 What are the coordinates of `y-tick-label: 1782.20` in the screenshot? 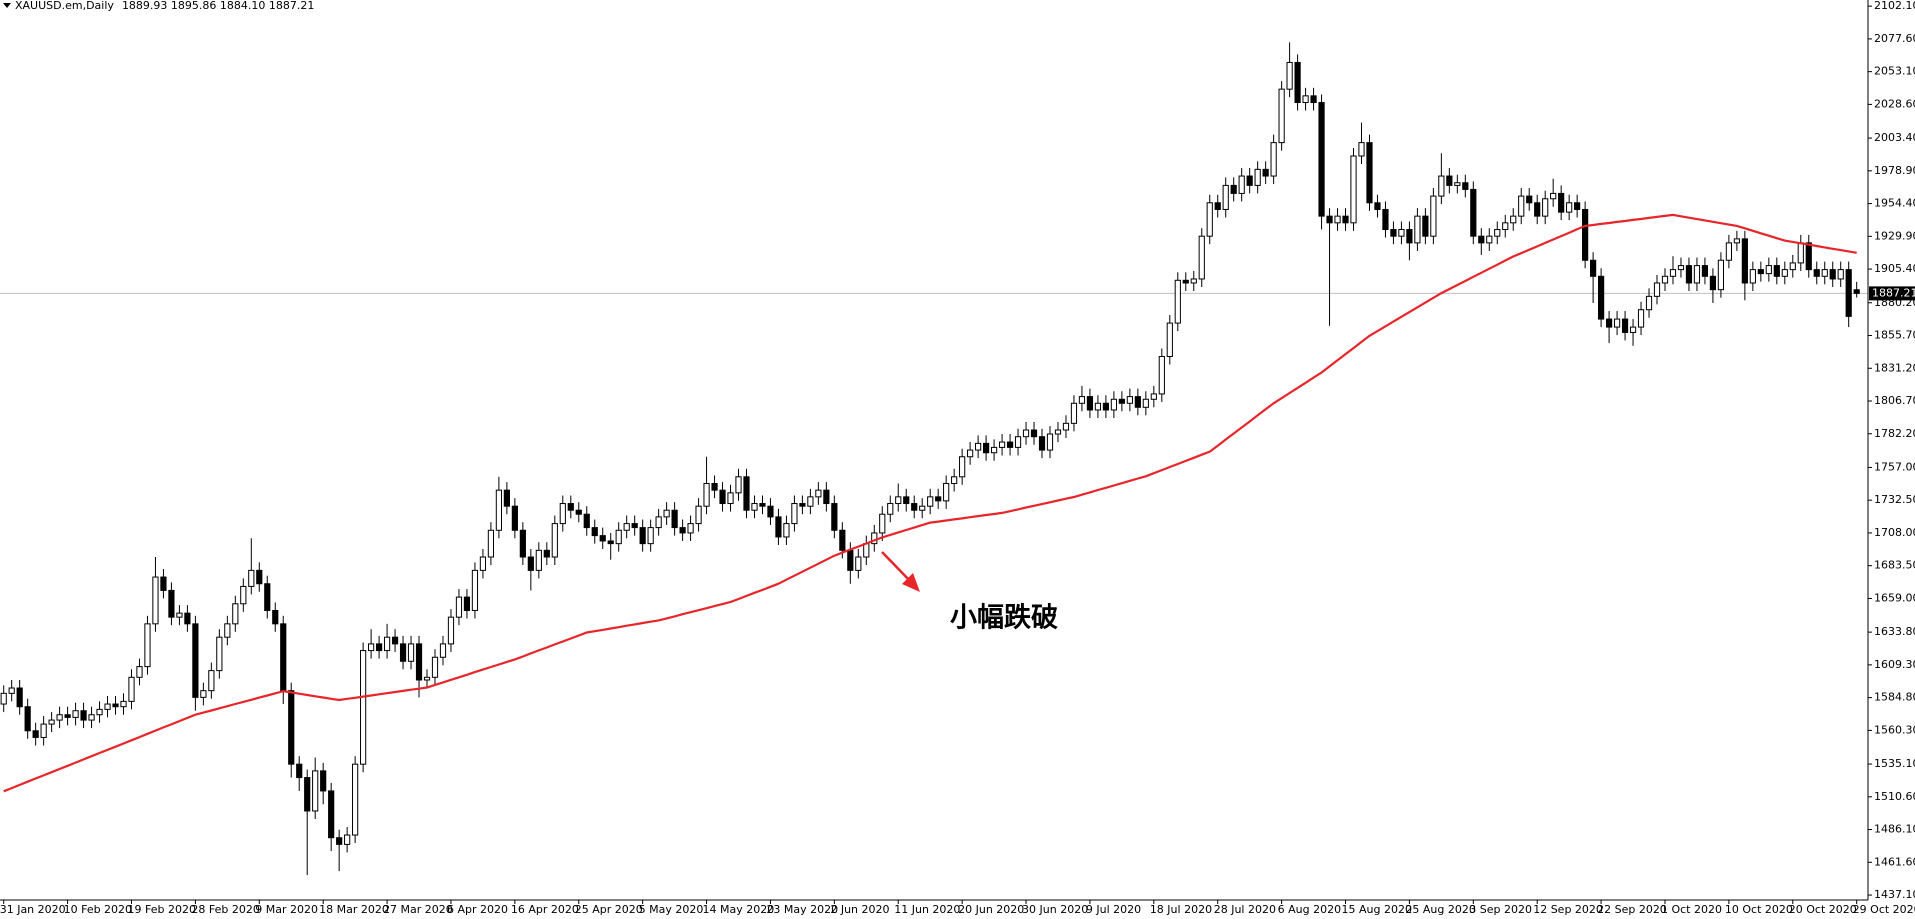 It's located at (1894, 433).